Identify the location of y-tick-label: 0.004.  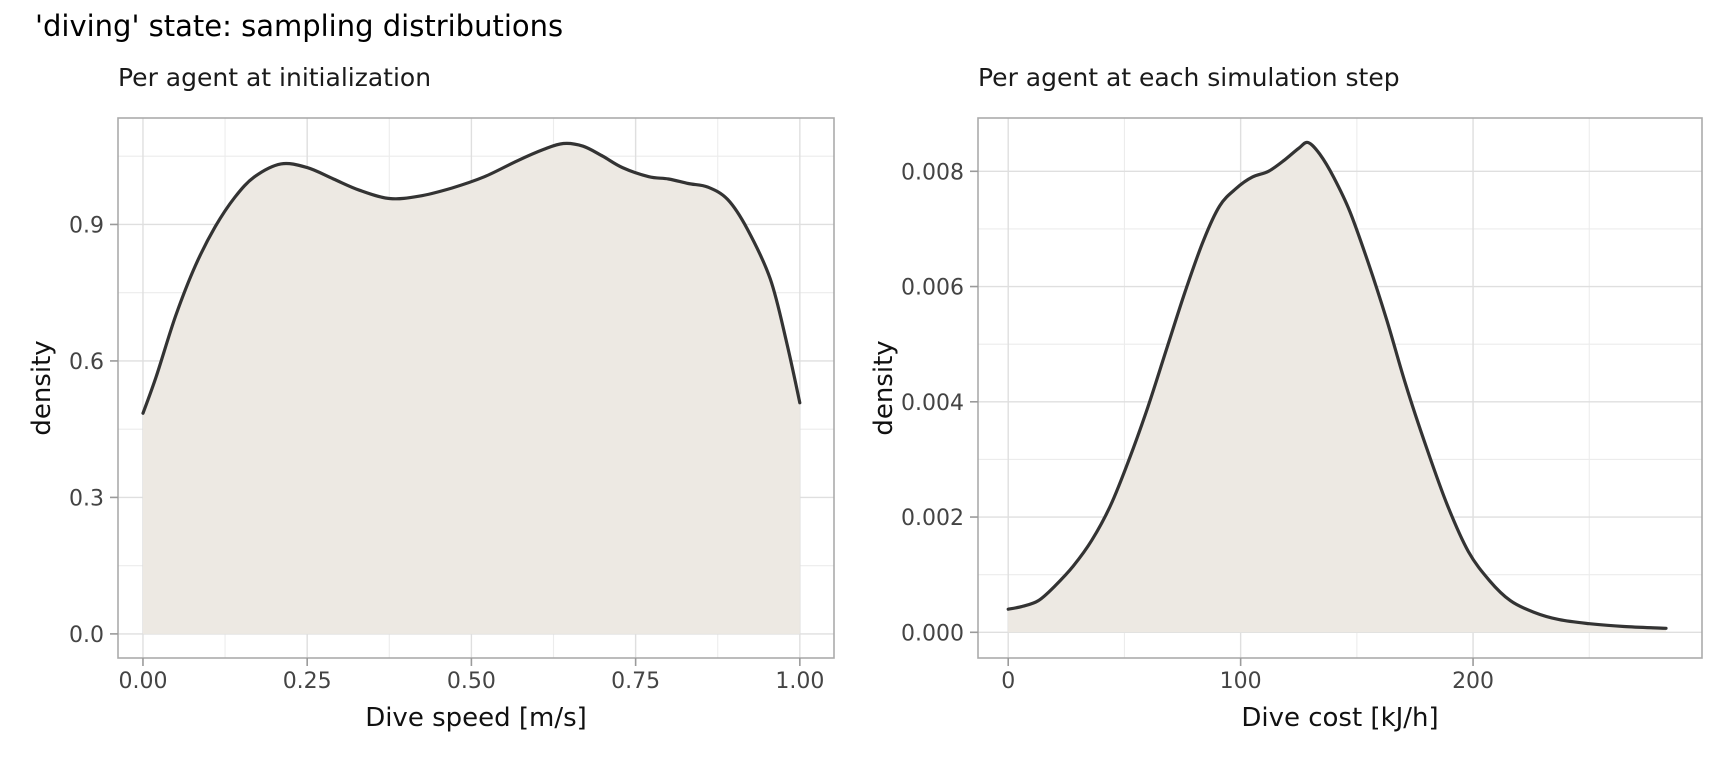
(932, 403).